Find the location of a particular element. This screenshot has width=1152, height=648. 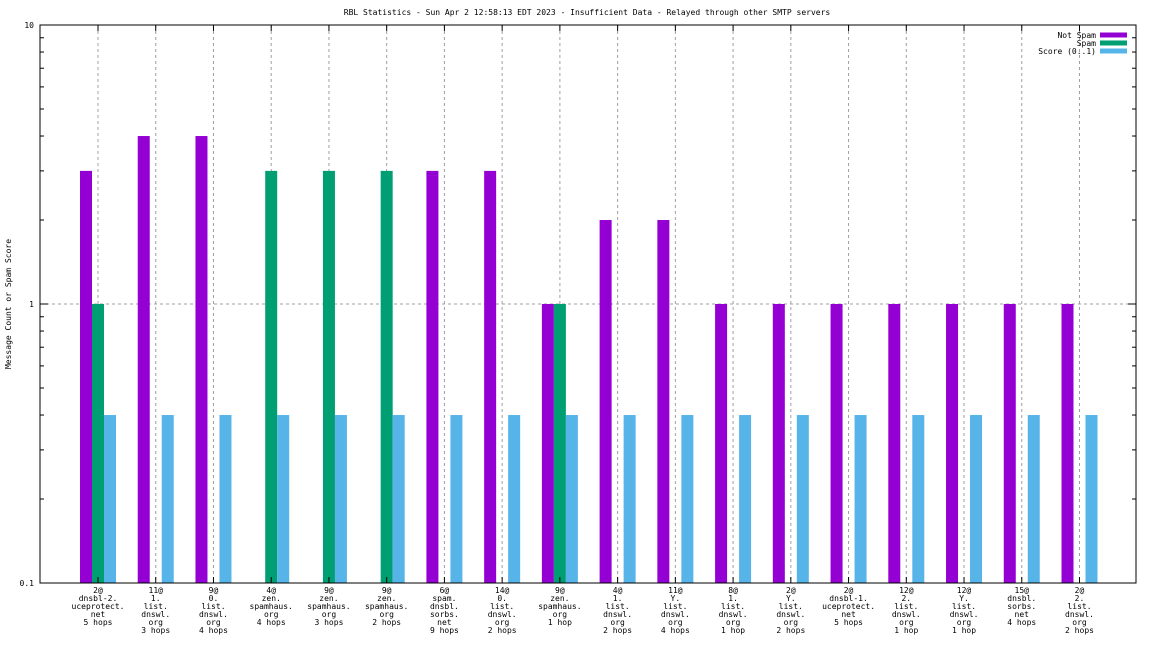

x-tick-label-line: dnsbl-2. is located at coordinates (98, 598).